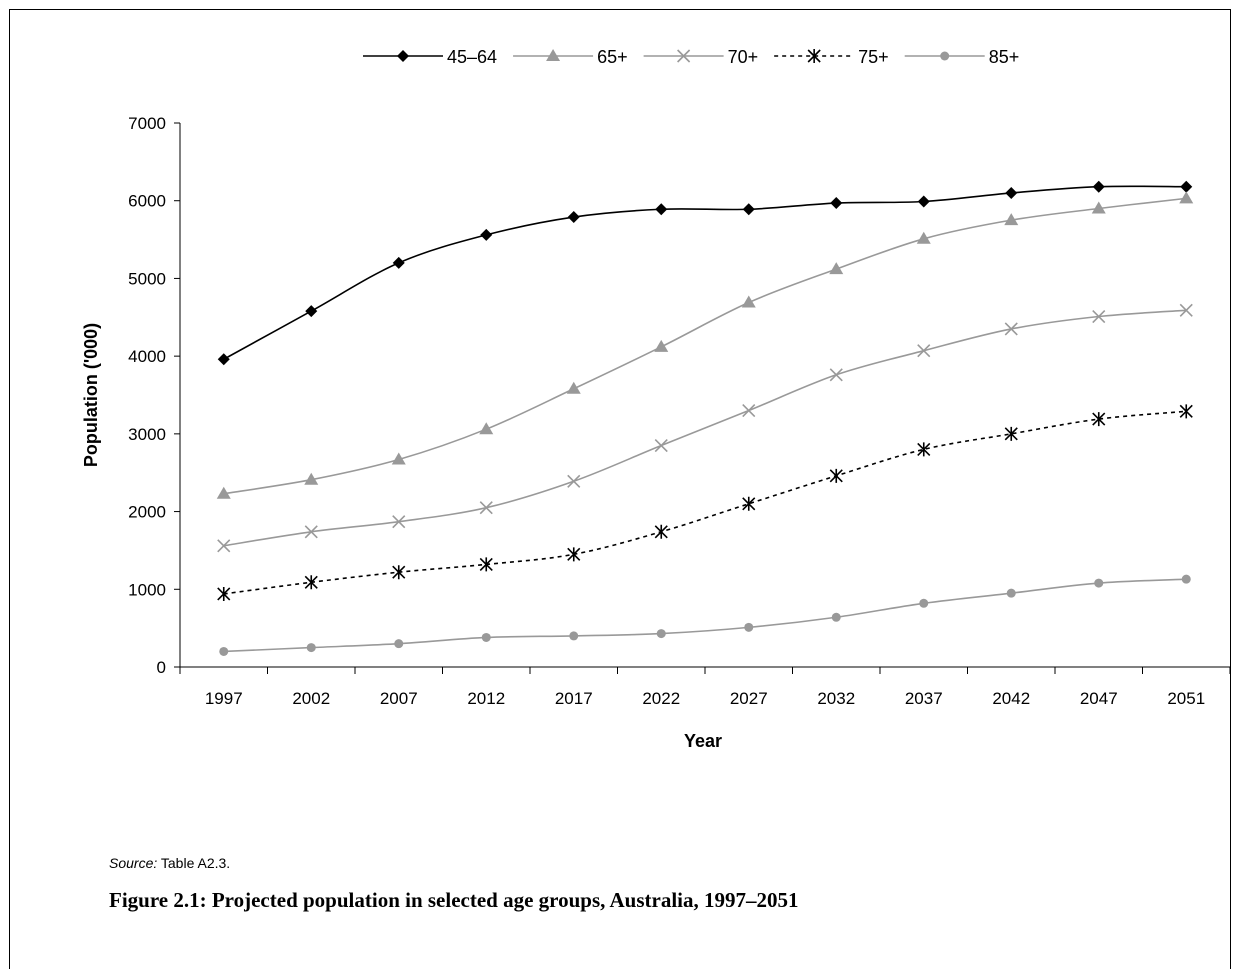 The image size is (1234, 969). What do you see at coordinates (1099, 698) in the screenshot?
I see `x-tick-label: 2047` at bounding box center [1099, 698].